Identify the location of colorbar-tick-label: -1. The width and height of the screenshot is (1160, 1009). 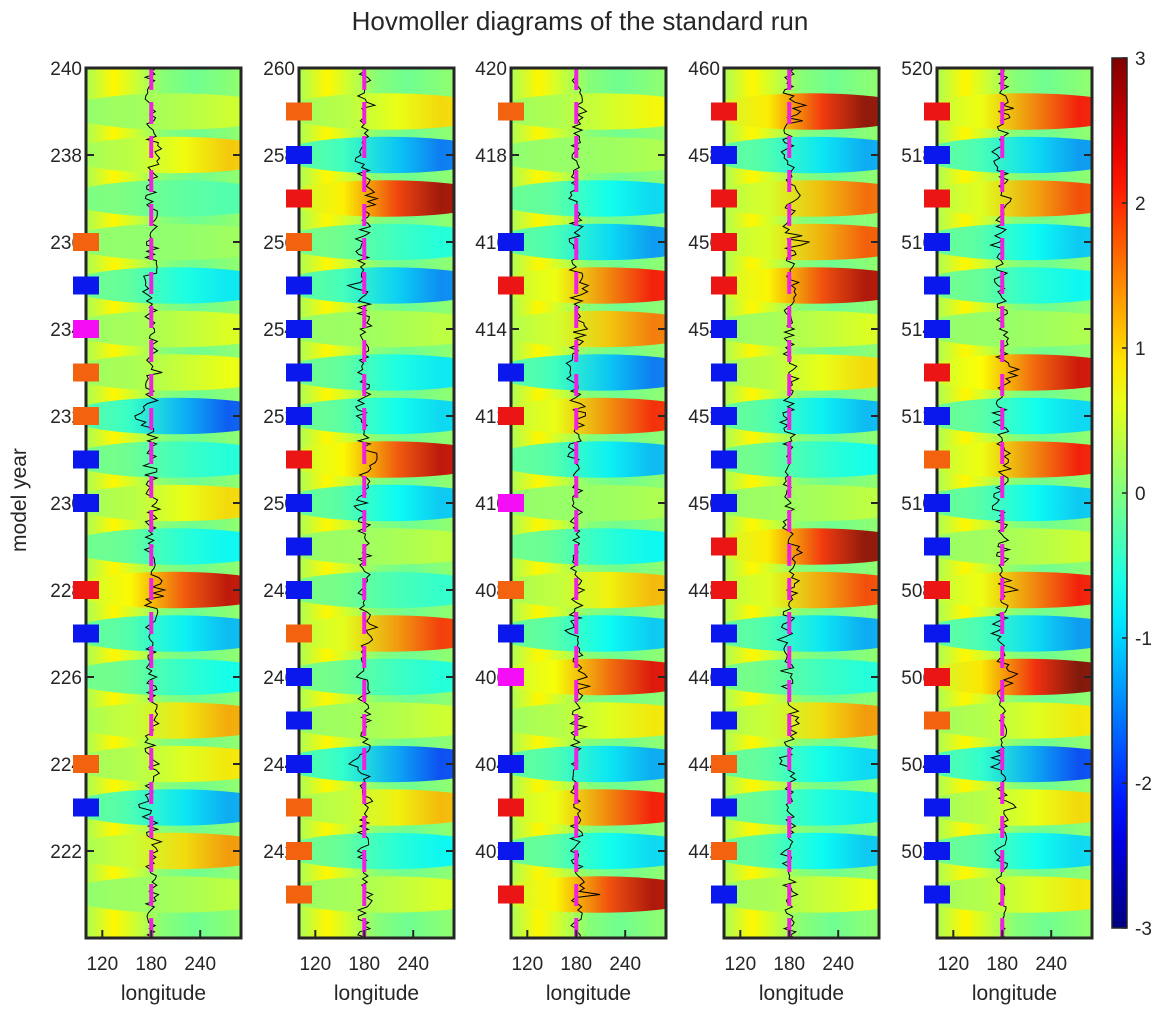
(1143, 639).